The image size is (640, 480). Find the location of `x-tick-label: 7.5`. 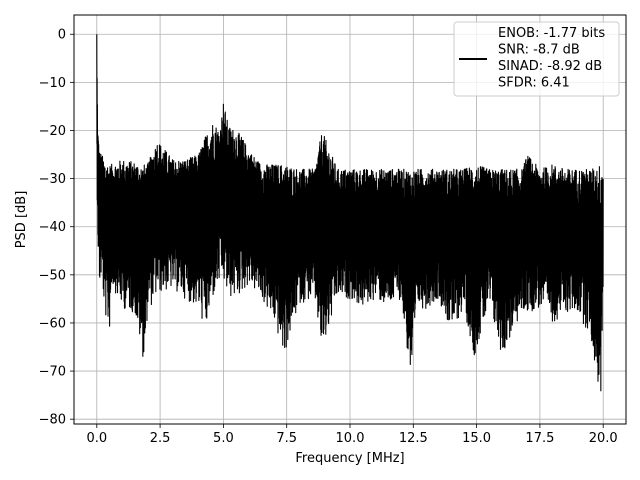

x-tick-label: 7.5 is located at coordinates (286, 438).